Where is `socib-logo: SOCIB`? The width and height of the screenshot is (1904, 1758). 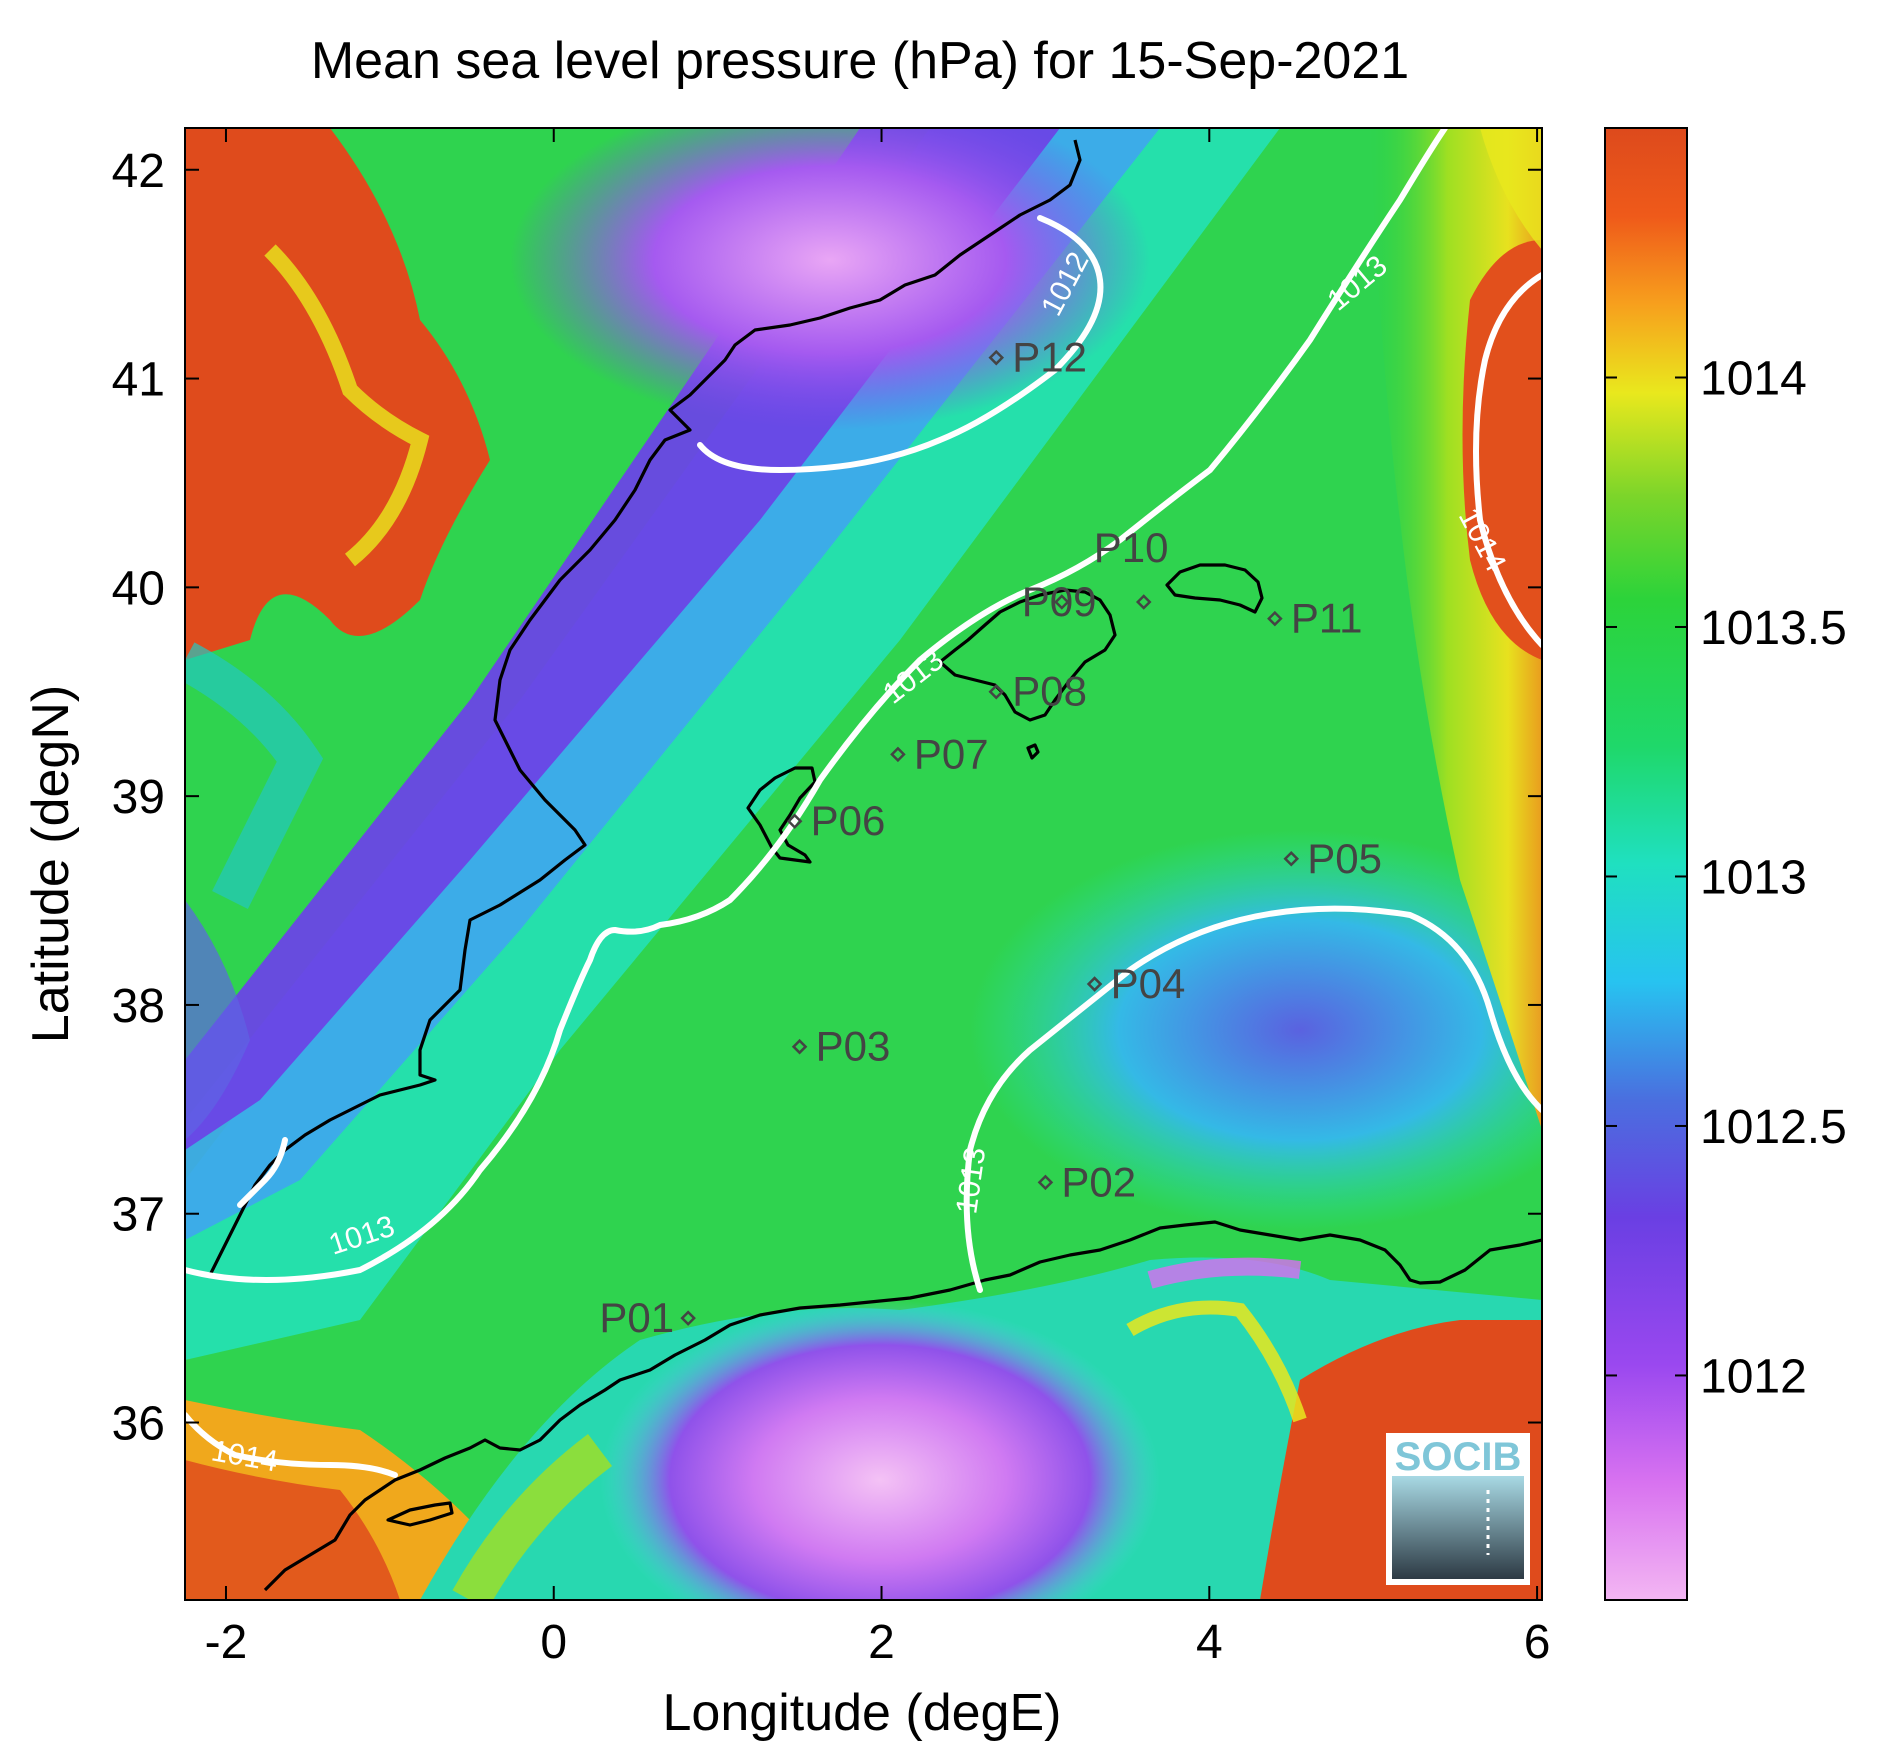 socib-logo: SOCIB is located at coordinates (1458, 1509).